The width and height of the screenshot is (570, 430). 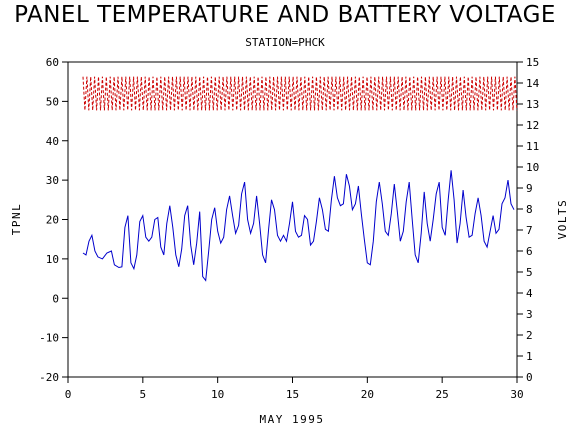 I want to click on x-tick-label: 20, so click(x=367, y=394).